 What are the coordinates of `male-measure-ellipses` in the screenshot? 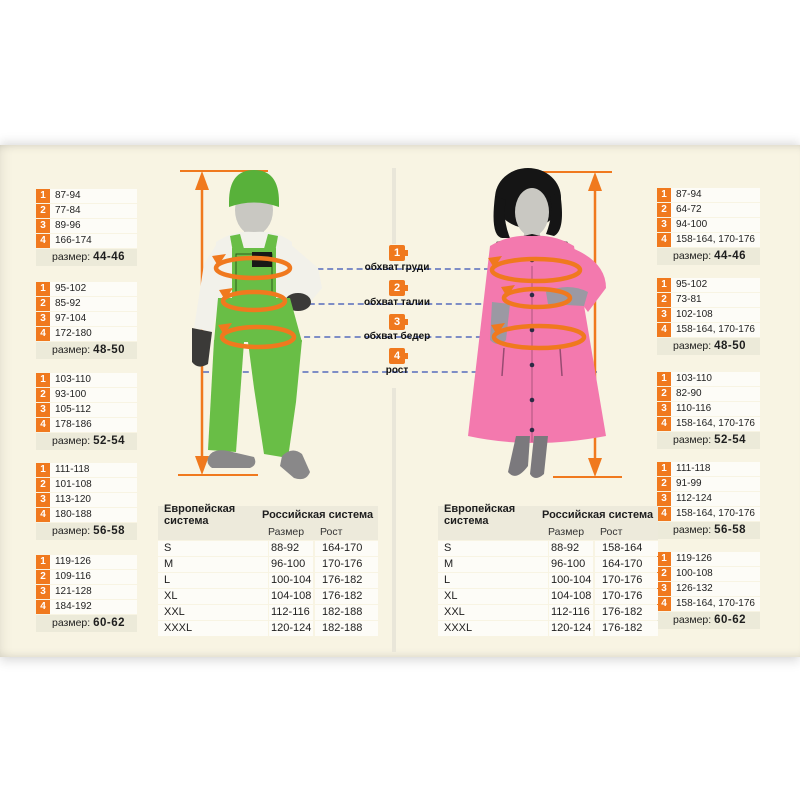 It's located at (254, 302).